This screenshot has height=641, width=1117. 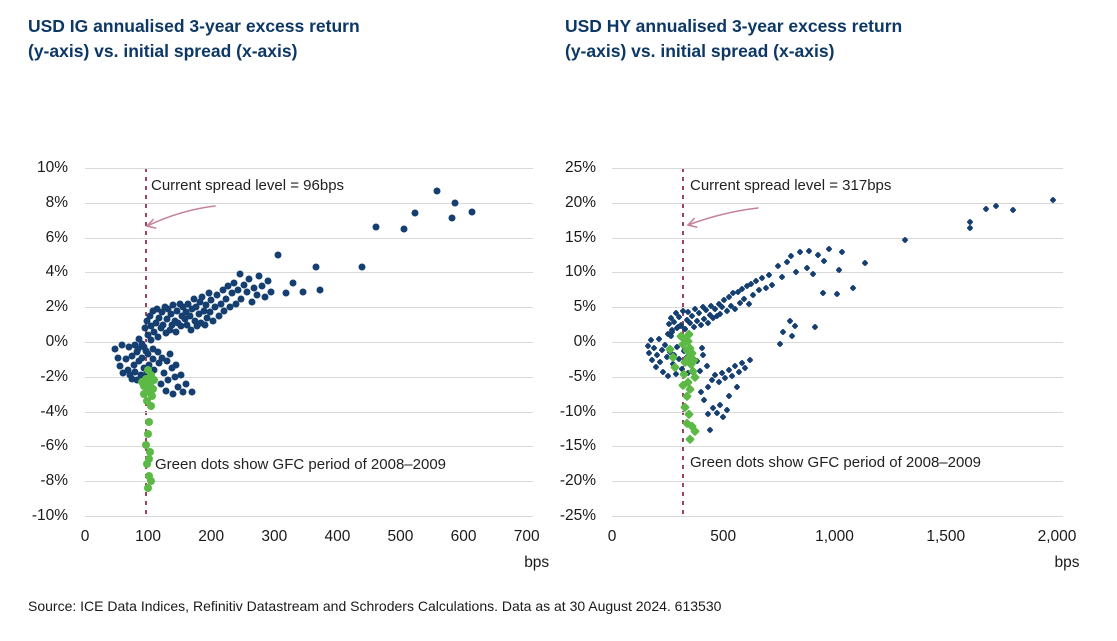 What do you see at coordinates (54, 446) in the screenshot?
I see `y-tick-label: -6%` at bounding box center [54, 446].